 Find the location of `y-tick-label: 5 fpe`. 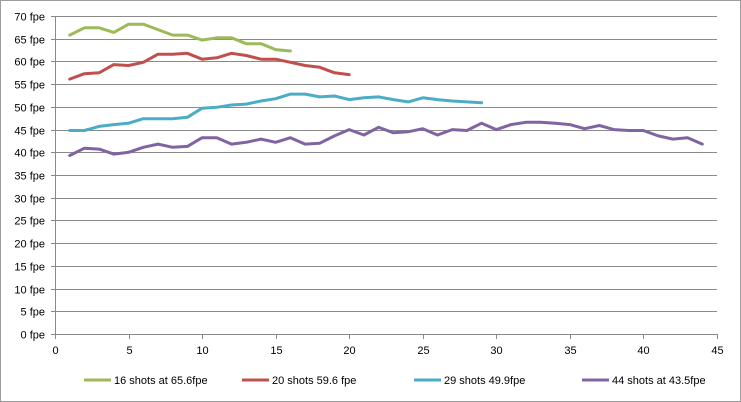

y-tick-label: 5 fpe is located at coordinates (33, 313).